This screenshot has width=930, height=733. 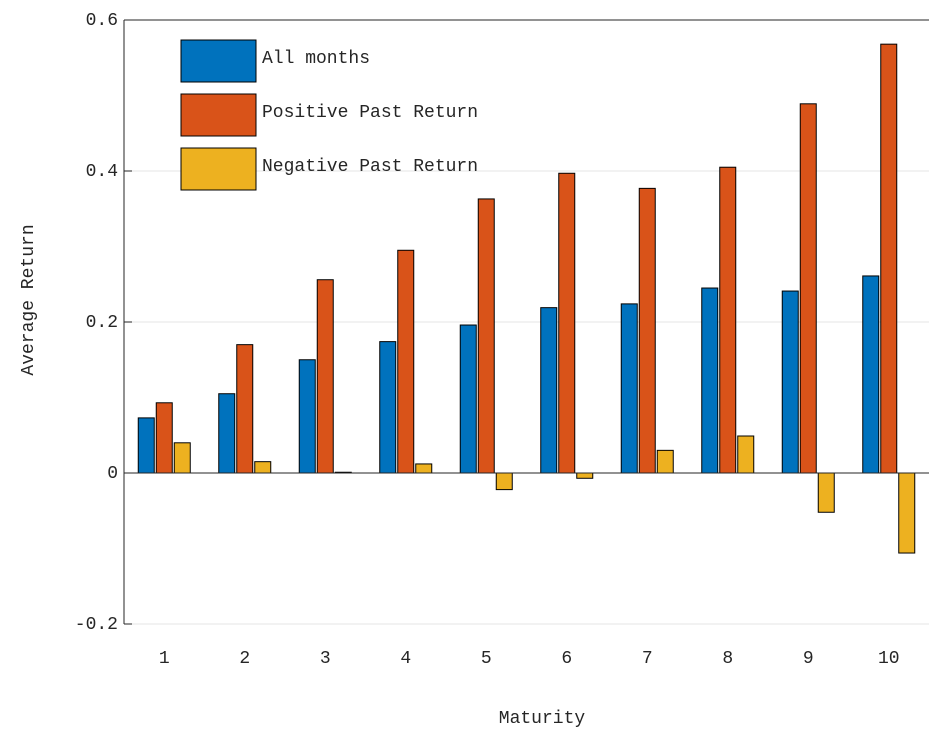 I want to click on x-tick-label: 5, so click(x=486, y=659).